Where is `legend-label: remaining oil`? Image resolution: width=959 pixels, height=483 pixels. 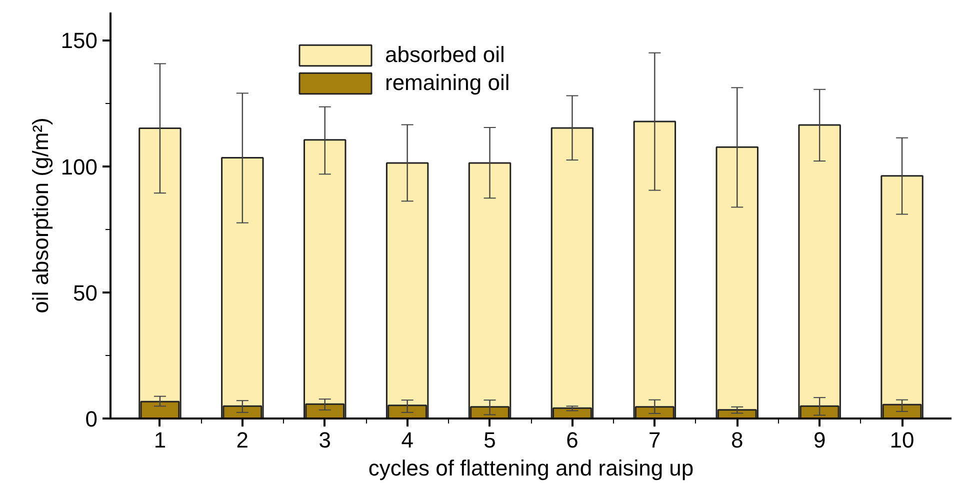 legend-label: remaining oil is located at coordinates (447, 83).